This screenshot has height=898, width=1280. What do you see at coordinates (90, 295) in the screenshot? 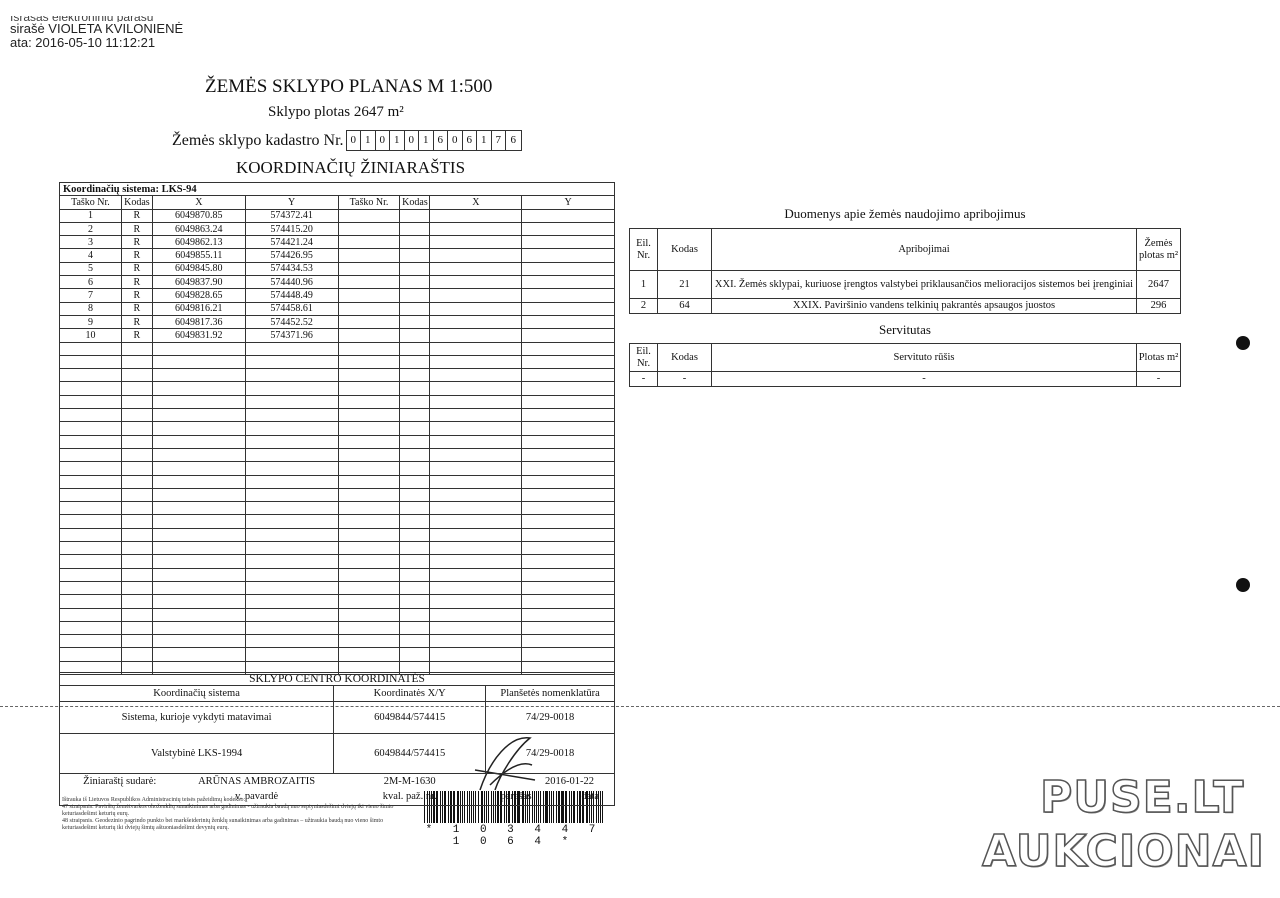
I see `cell: 7` at bounding box center [90, 295].